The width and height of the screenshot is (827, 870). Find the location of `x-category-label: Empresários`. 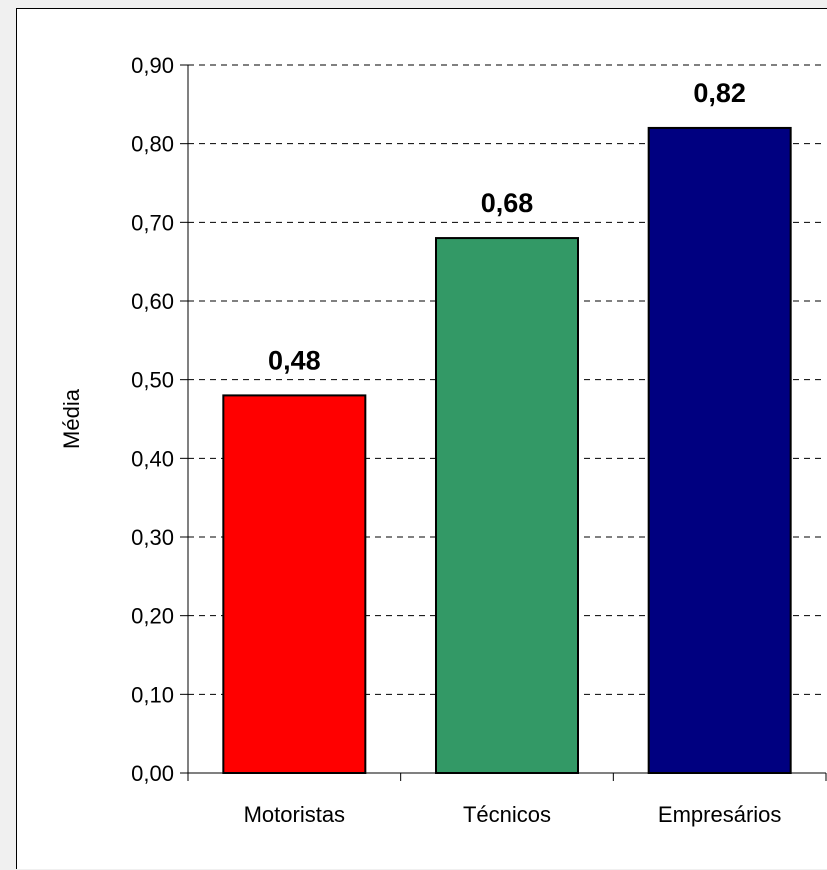

x-category-label: Empresários is located at coordinates (719, 814).